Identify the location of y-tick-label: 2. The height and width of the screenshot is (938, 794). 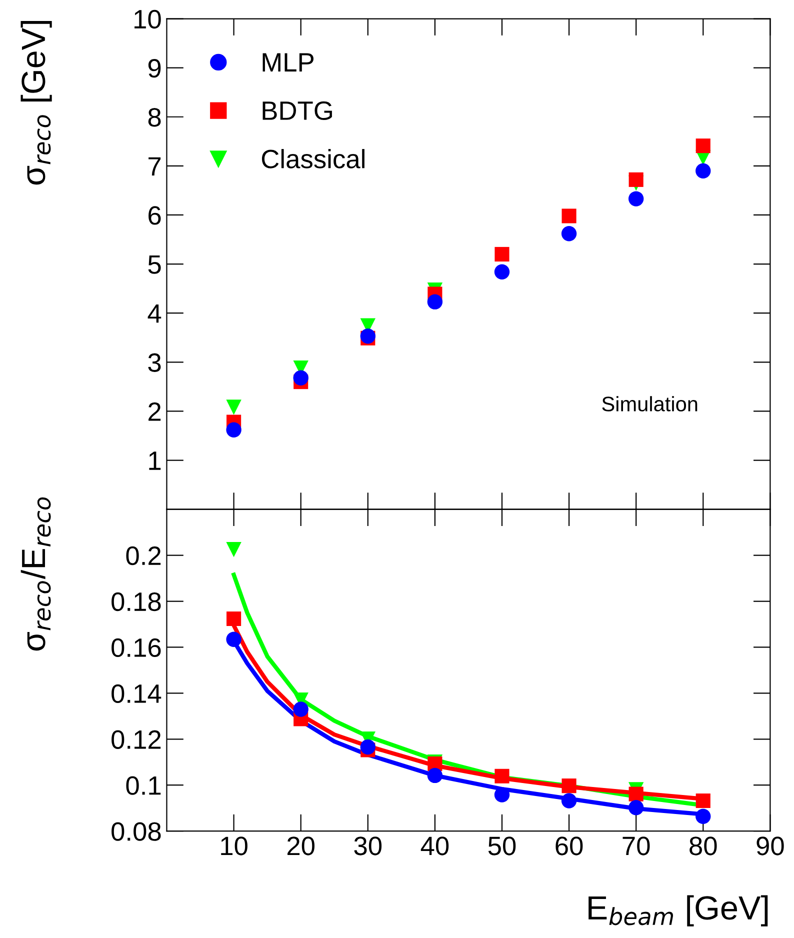
(154, 411).